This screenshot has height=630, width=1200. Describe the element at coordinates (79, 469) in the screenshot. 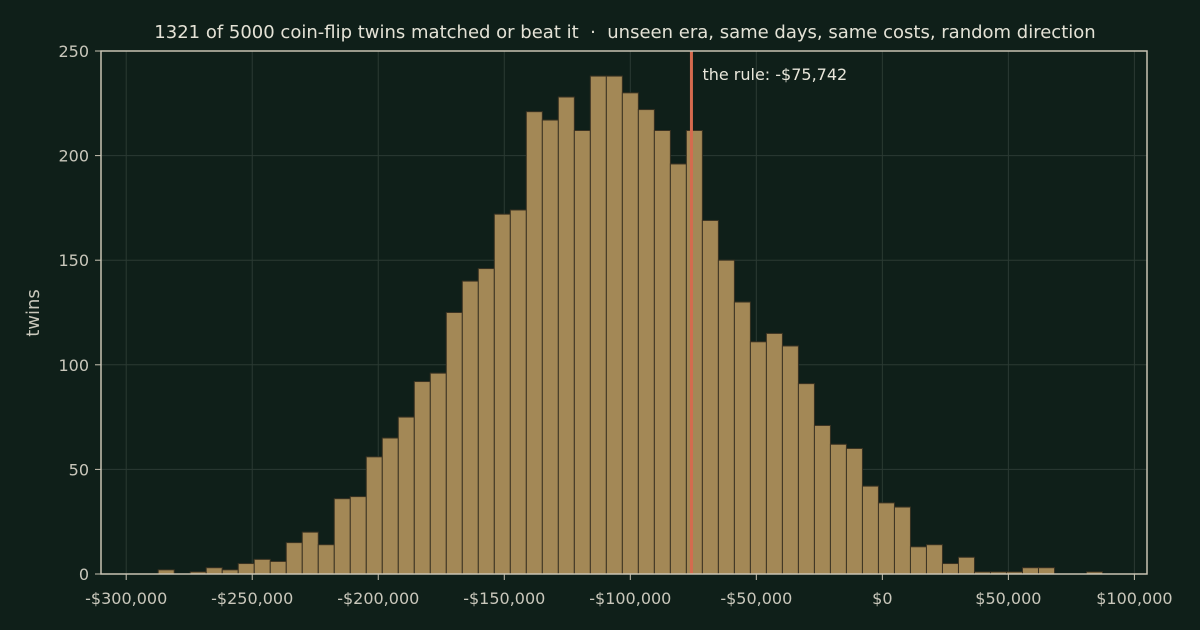

I see `y-tick-label: 50` at that location.